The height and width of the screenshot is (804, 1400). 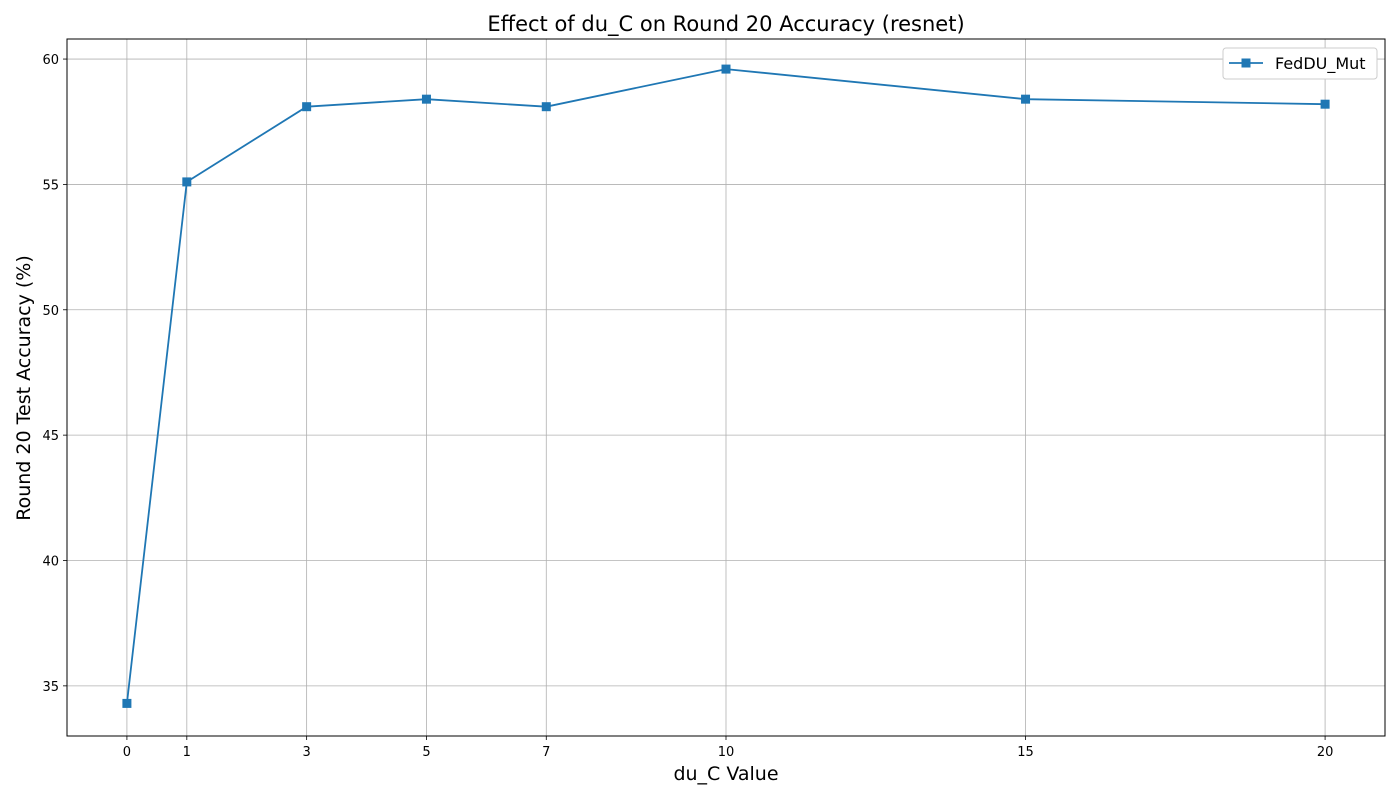 What do you see at coordinates (725, 774) in the screenshot?
I see `x-axis-label: du_C Value` at bounding box center [725, 774].